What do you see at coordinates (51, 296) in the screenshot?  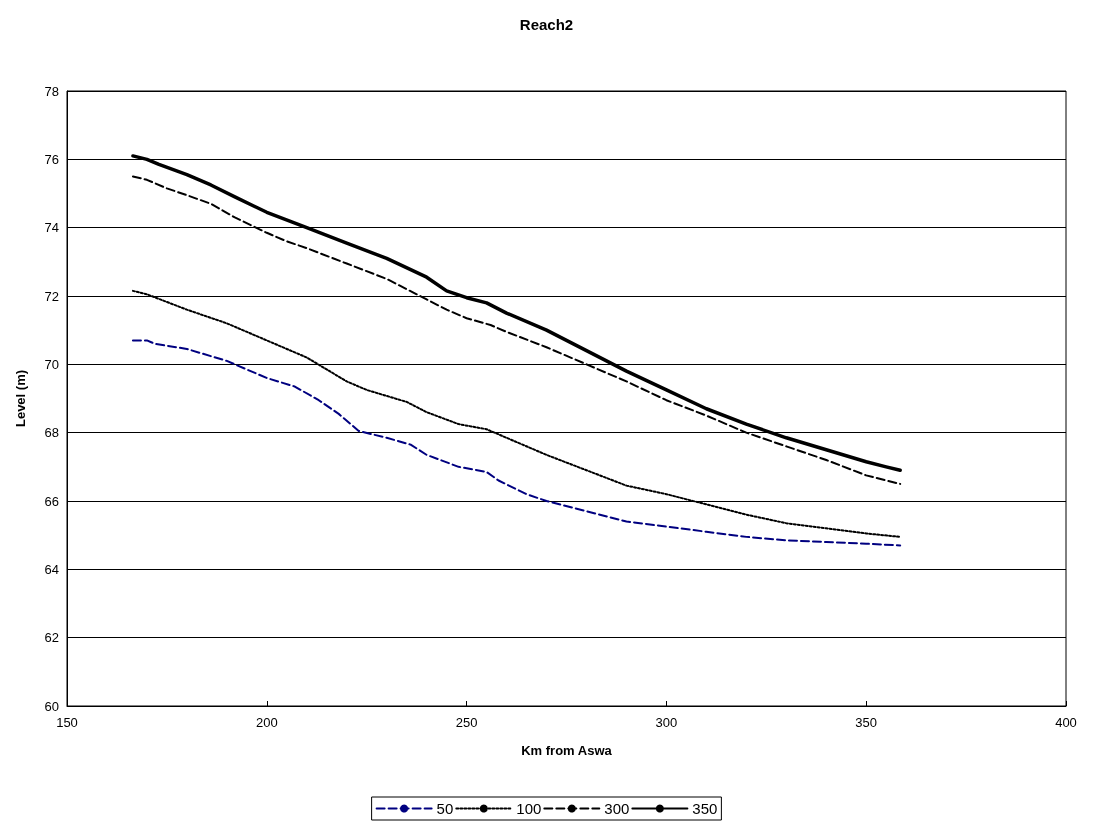 I see `y-tick-label: 72` at bounding box center [51, 296].